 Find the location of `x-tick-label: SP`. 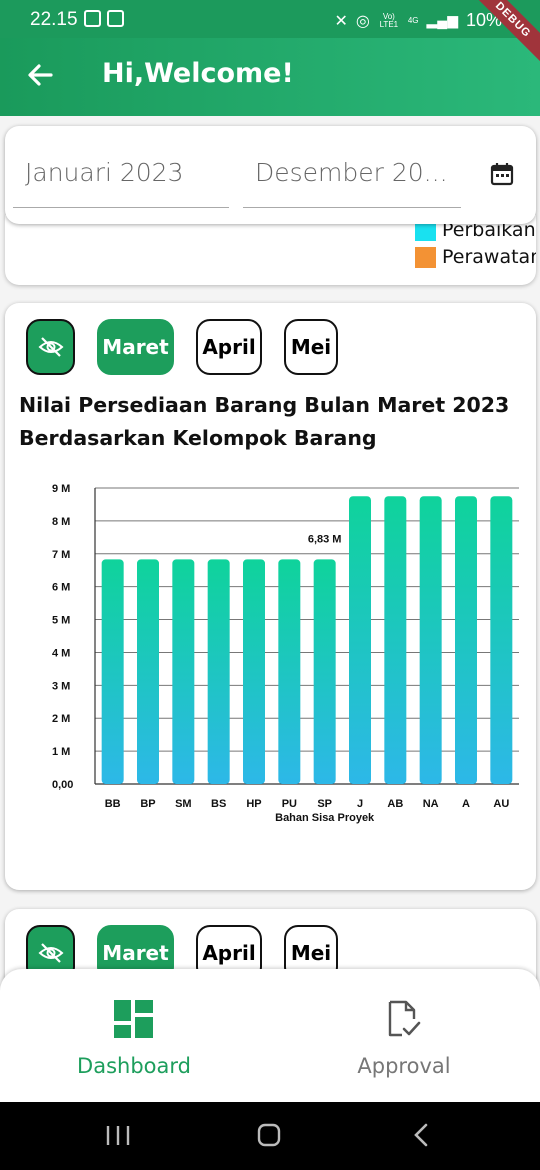

x-tick-label: SP is located at coordinates (324, 804).